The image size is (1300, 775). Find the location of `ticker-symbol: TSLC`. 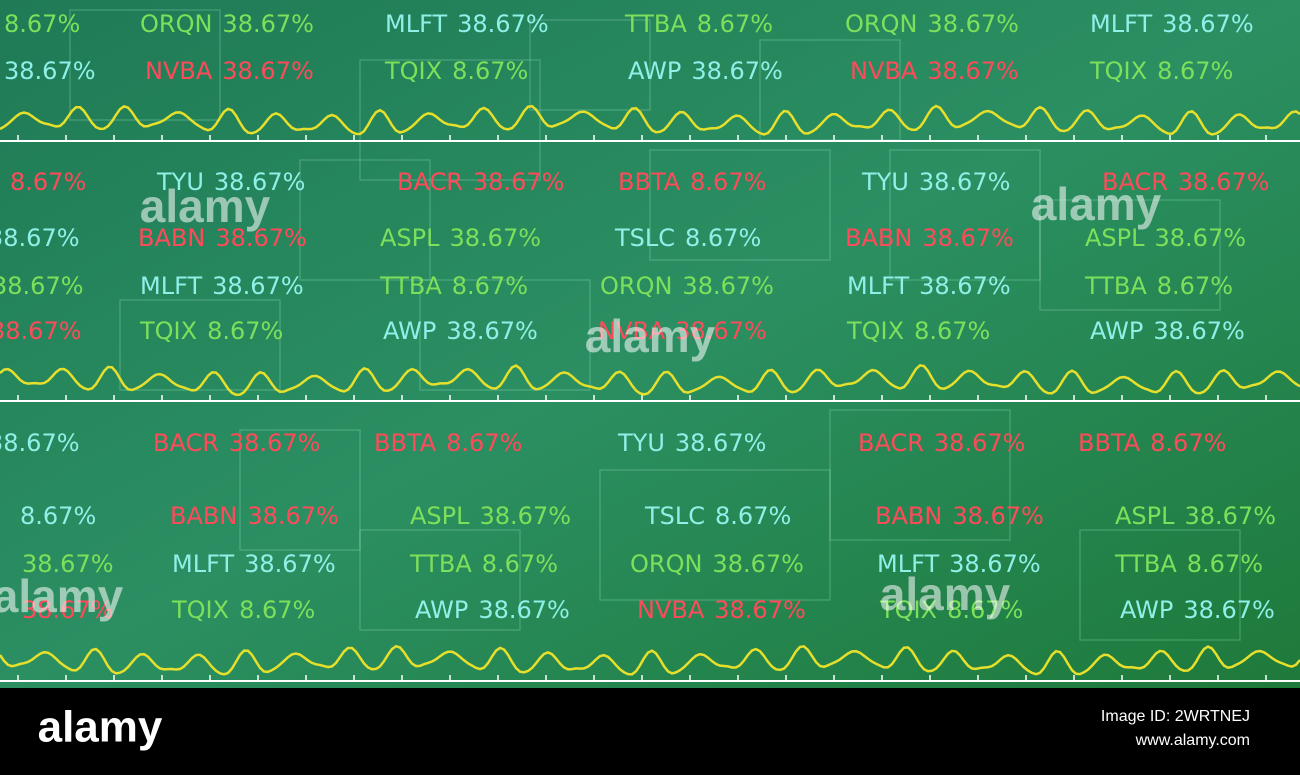

ticker-symbol: TSLC is located at coordinates (674, 516).